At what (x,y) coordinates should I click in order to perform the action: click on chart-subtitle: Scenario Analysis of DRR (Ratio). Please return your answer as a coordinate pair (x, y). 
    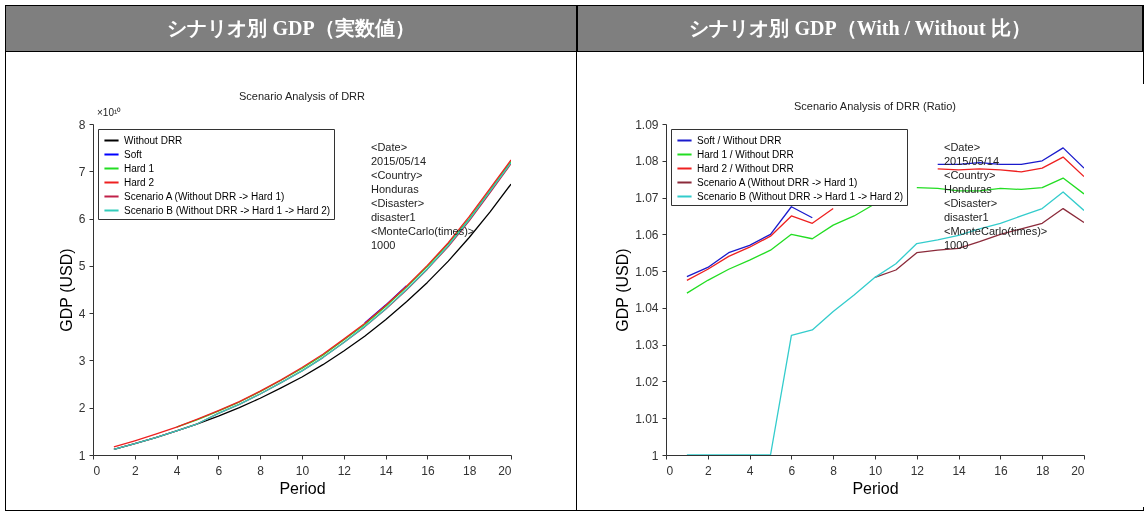
    Looking at the image, I should click on (875, 106).